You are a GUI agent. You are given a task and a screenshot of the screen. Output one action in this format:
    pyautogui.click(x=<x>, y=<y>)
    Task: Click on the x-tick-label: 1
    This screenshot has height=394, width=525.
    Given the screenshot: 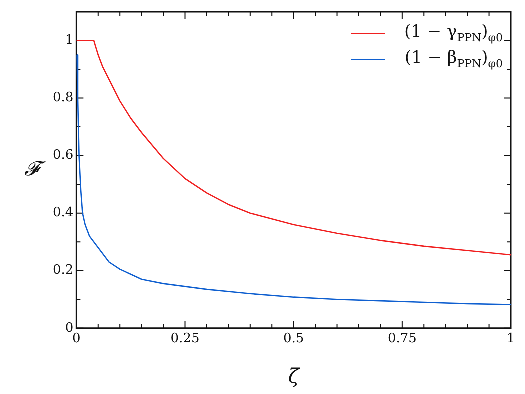 What is the action you would take?
    pyautogui.click(x=511, y=339)
    